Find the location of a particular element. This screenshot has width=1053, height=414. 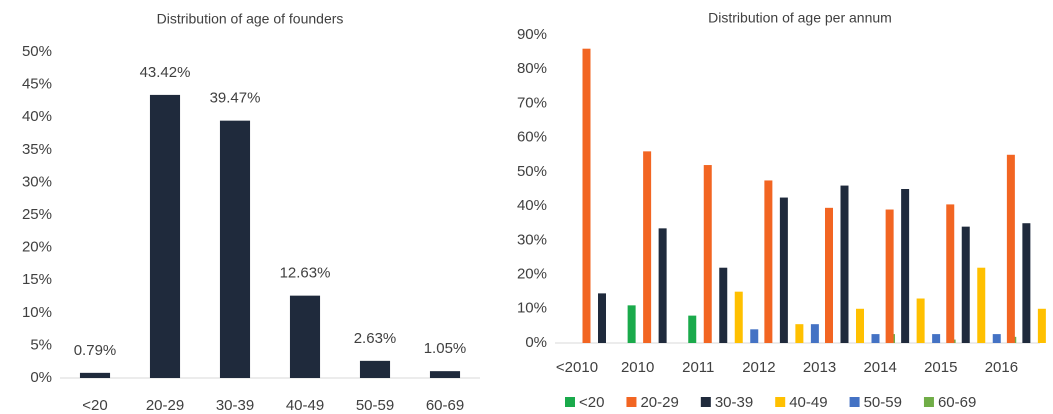

x-tick-label: 2010 is located at coordinates (637, 367).